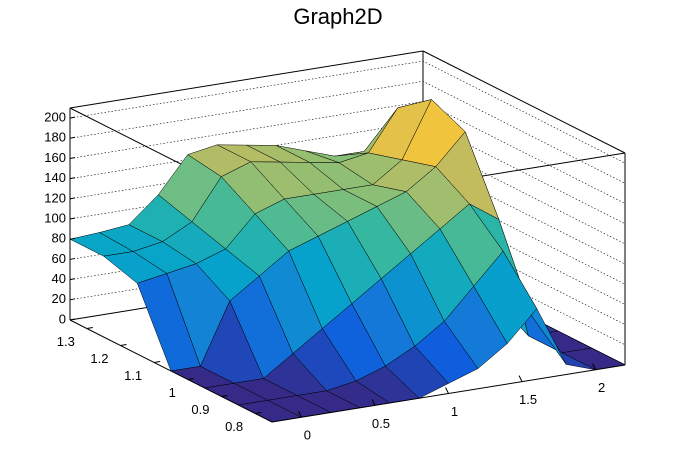 The width and height of the screenshot is (696, 472). Describe the element at coordinates (171, 371) in the screenshot. I see `y-axis` at that location.